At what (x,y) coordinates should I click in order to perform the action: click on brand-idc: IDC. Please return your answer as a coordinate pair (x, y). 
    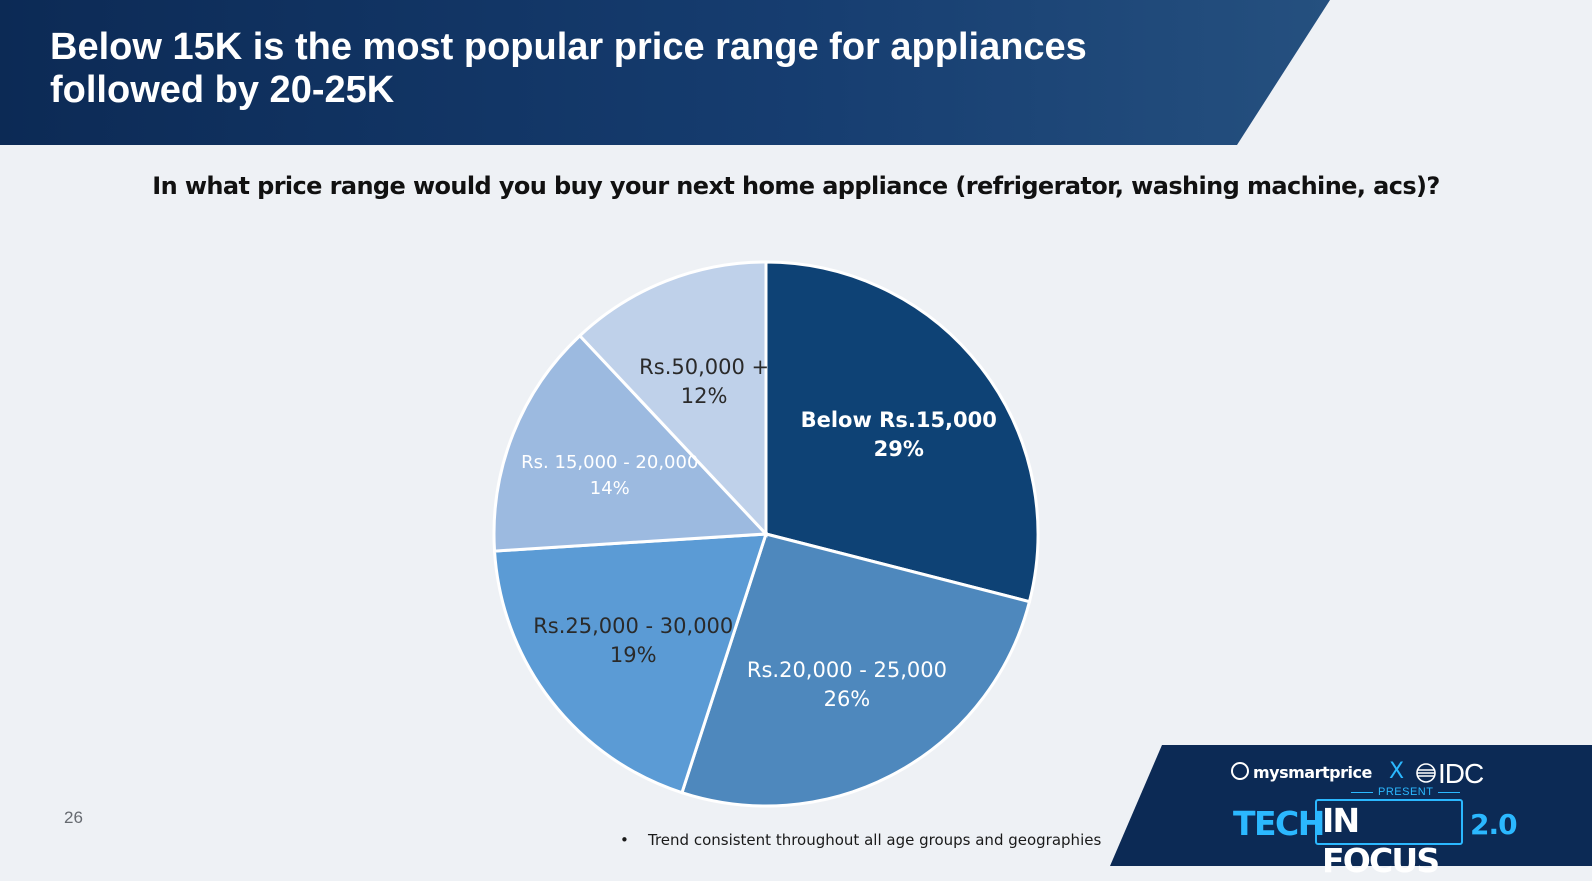
    Looking at the image, I should click on (1461, 773).